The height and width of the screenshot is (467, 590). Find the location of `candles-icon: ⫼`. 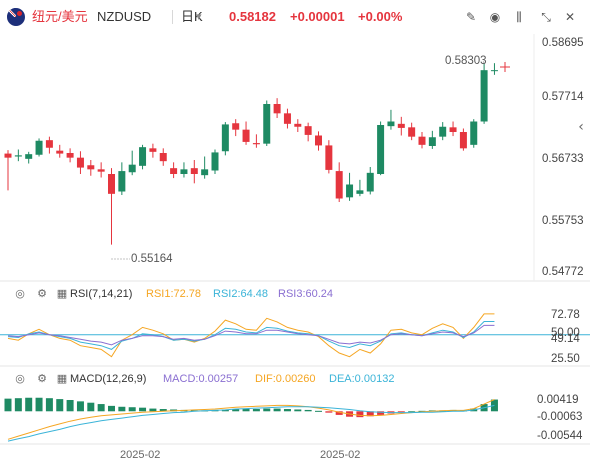

candles-icon: ⫼ is located at coordinates (519, 17).